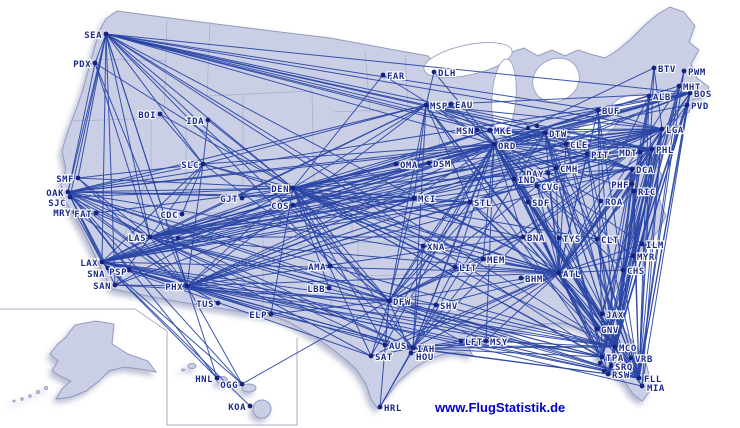 The image size is (740, 428). I want to click on airport-label-MKE: MKE, so click(503, 132).